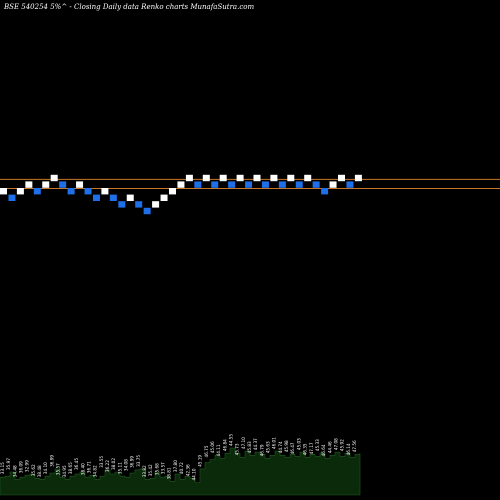 This screenshot has height=500, width=500. Describe the element at coordinates (200, 461) in the screenshot. I see `volume-label: 45.19` at that location.